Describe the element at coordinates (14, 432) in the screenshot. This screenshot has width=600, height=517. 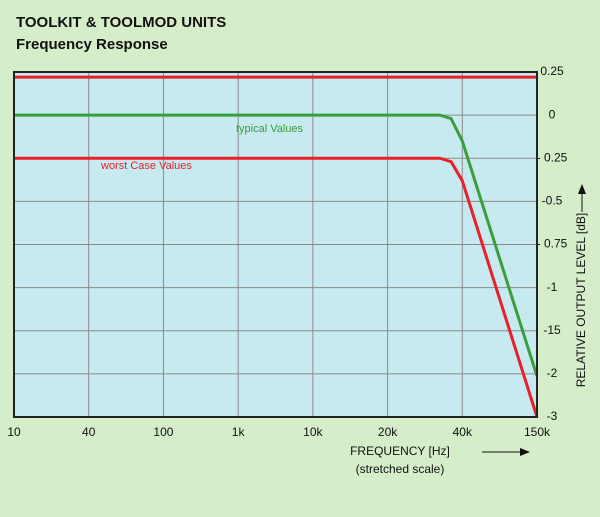
I see `x-tick-label: 10` at that location.